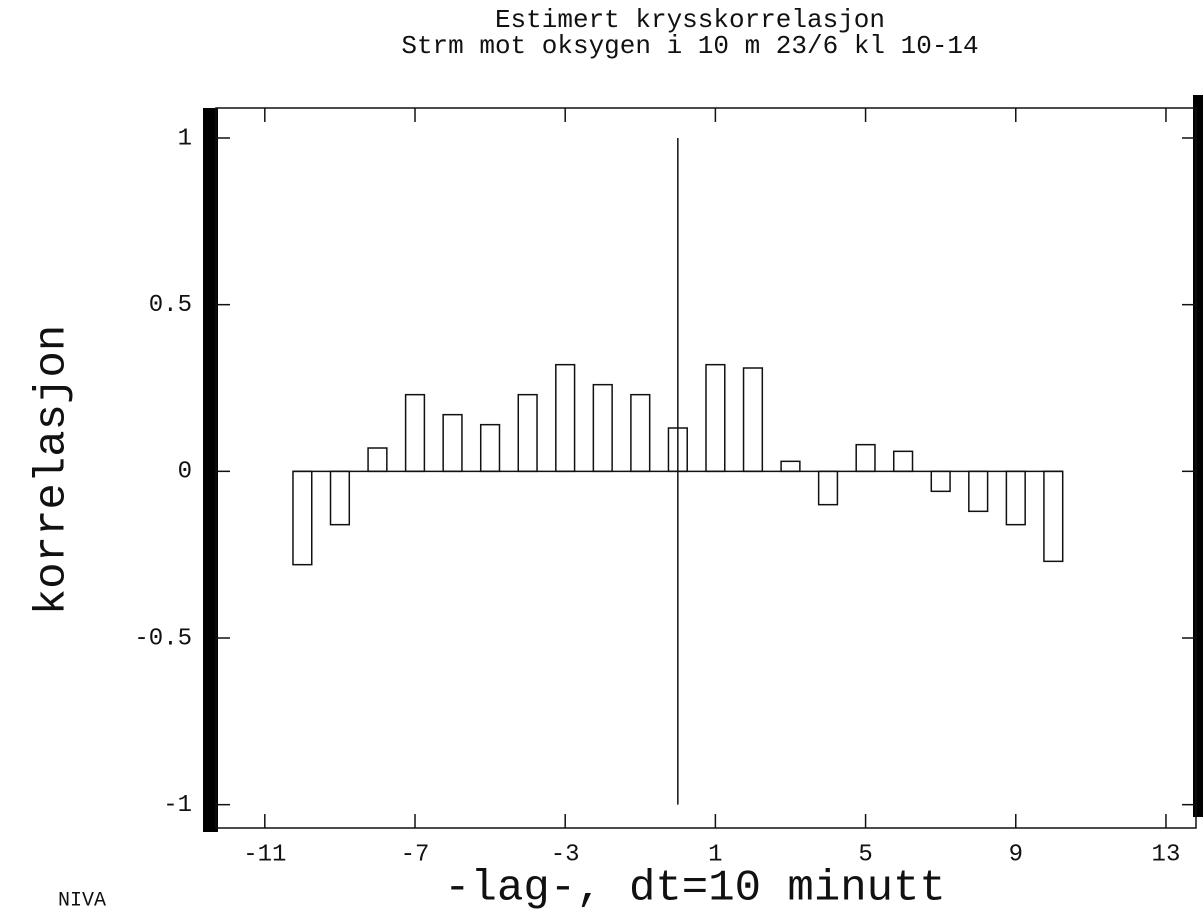  What do you see at coordinates (53, 470) in the screenshot?
I see `y-axis-label: korrelasjon` at bounding box center [53, 470].